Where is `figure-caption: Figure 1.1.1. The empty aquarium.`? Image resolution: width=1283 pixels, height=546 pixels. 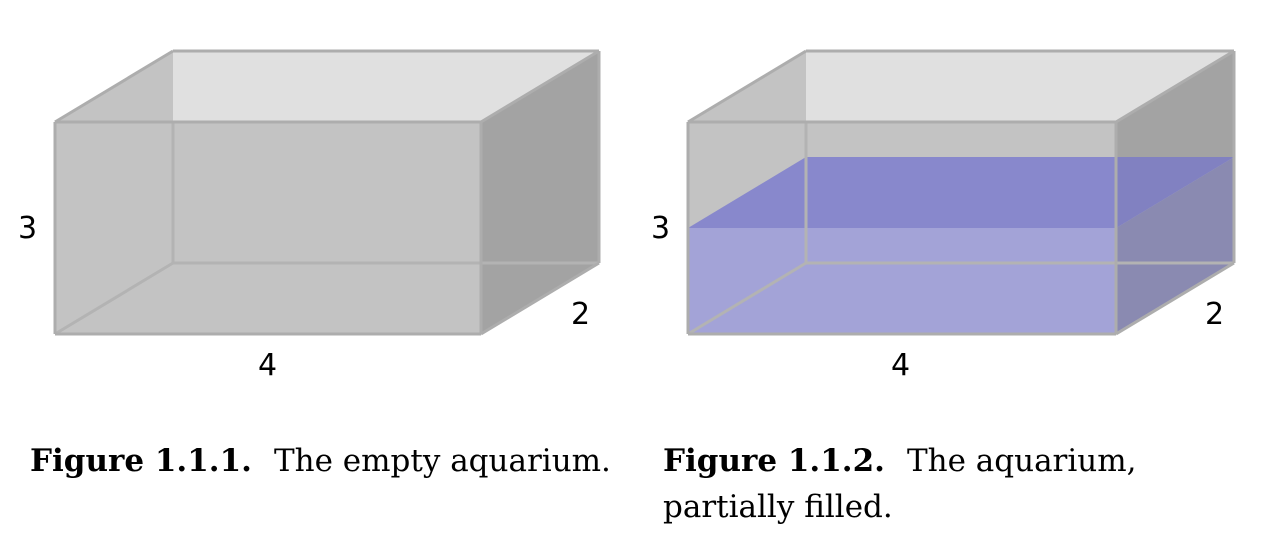 figure-caption: Figure 1.1.1. The empty aquarium. is located at coordinates (330, 461).